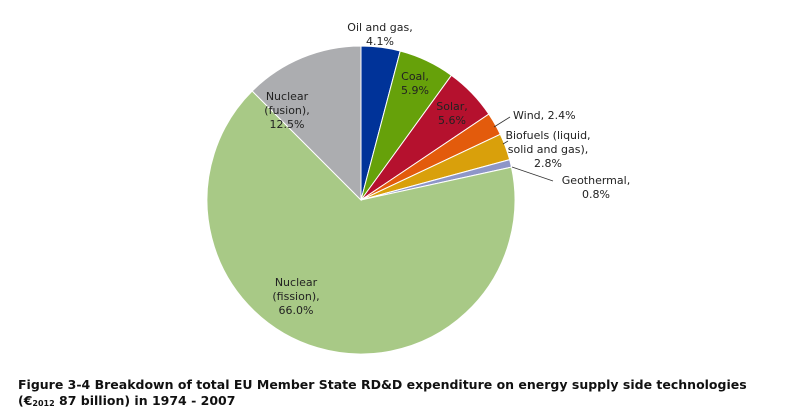 This screenshot has width=797, height=418. What do you see at coordinates (532, 174) in the screenshot?
I see `geothermal-leader-line` at bounding box center [532, 174].